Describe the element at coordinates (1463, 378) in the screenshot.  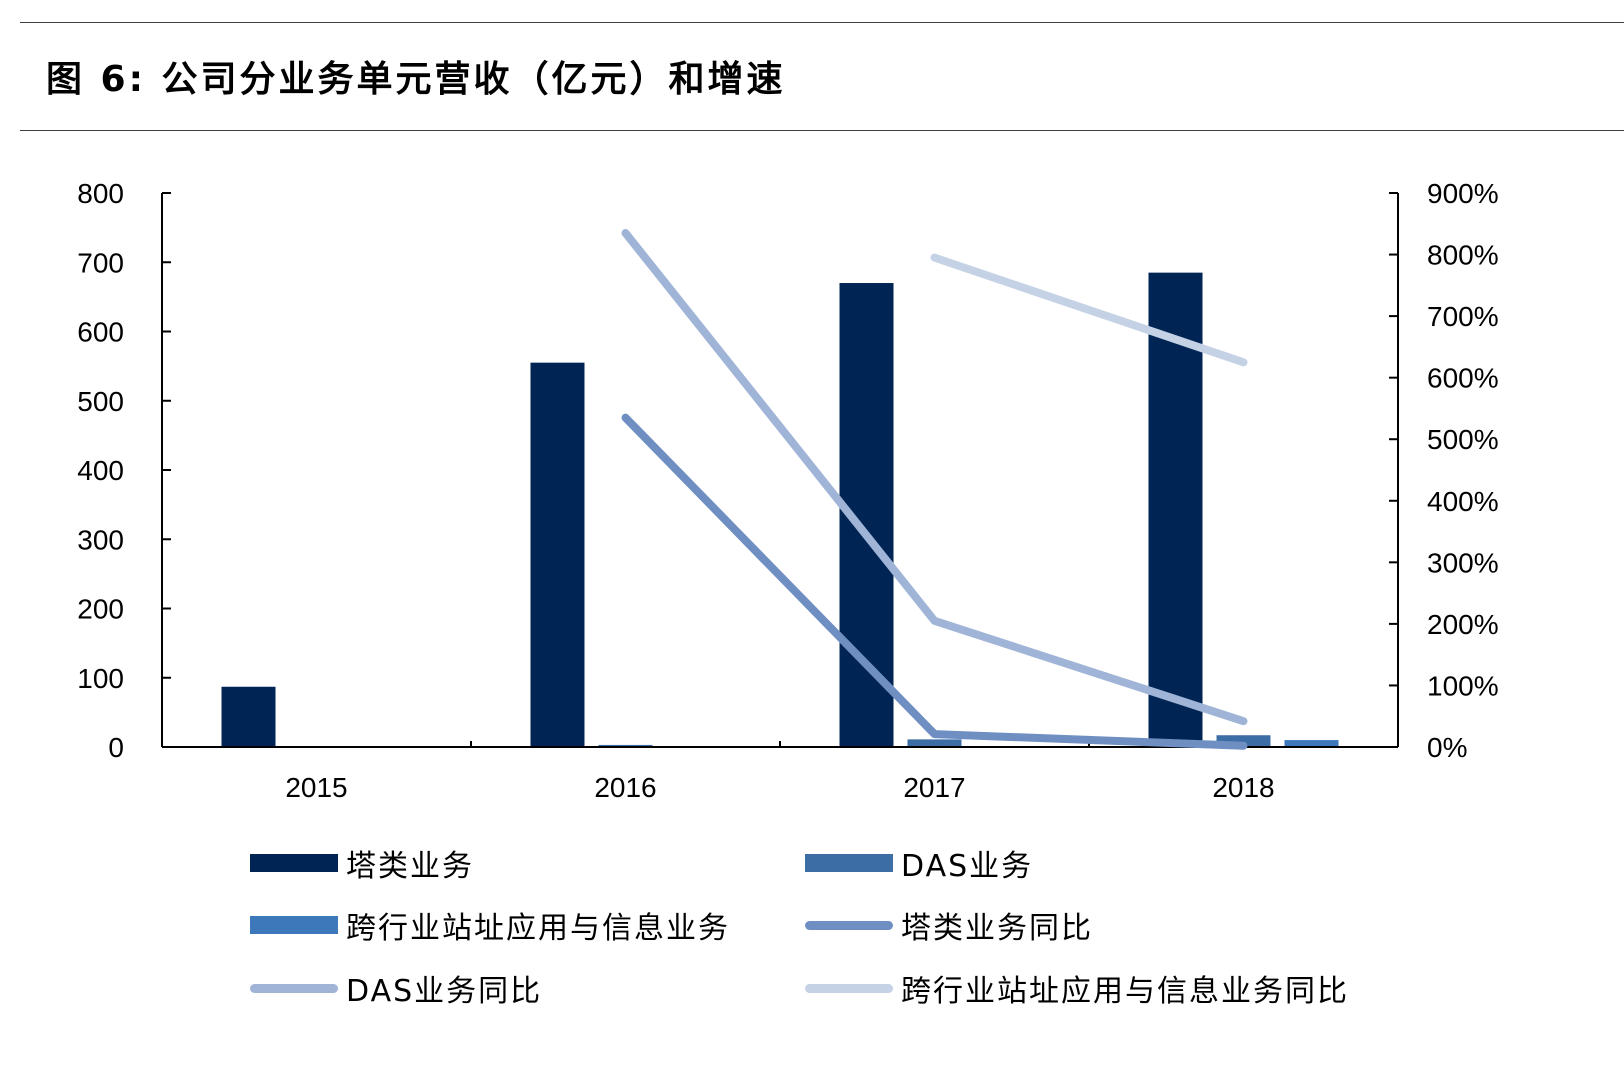
I see `right-tick-label: 600%` at that location.